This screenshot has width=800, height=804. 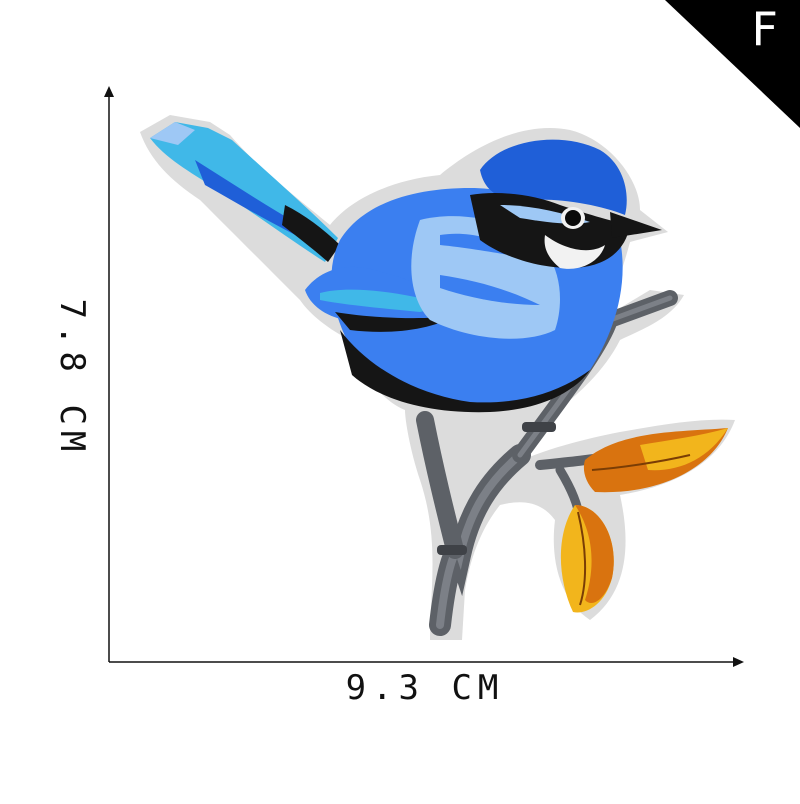 I want to click on vertical-axis-arrow, so click(x=109, y=91).